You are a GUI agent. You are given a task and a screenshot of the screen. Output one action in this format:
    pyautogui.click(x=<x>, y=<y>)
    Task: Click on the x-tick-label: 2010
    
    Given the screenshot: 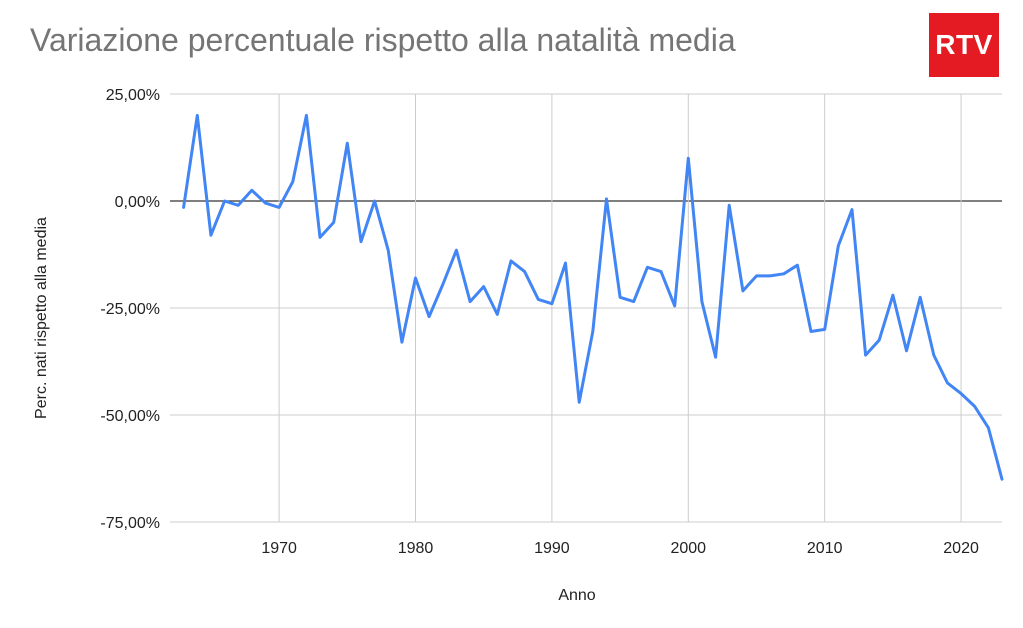 What is the action you would take?
    pyautogui.click(x=825, y=548)
    